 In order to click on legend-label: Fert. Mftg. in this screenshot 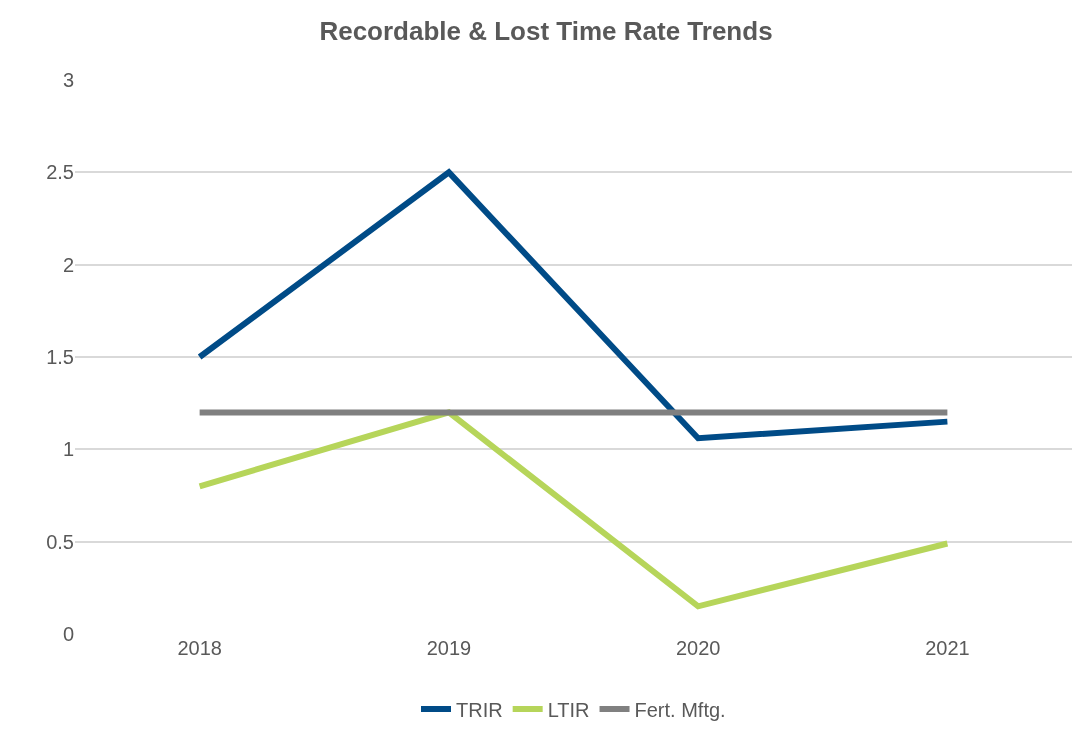, I will do `click(680, 709)`.